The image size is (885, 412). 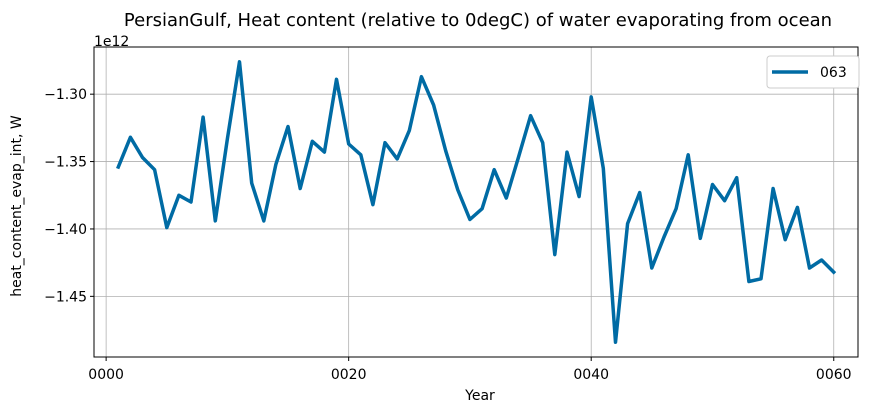 I want to click on legend: 063, so click(x=813, y=72).